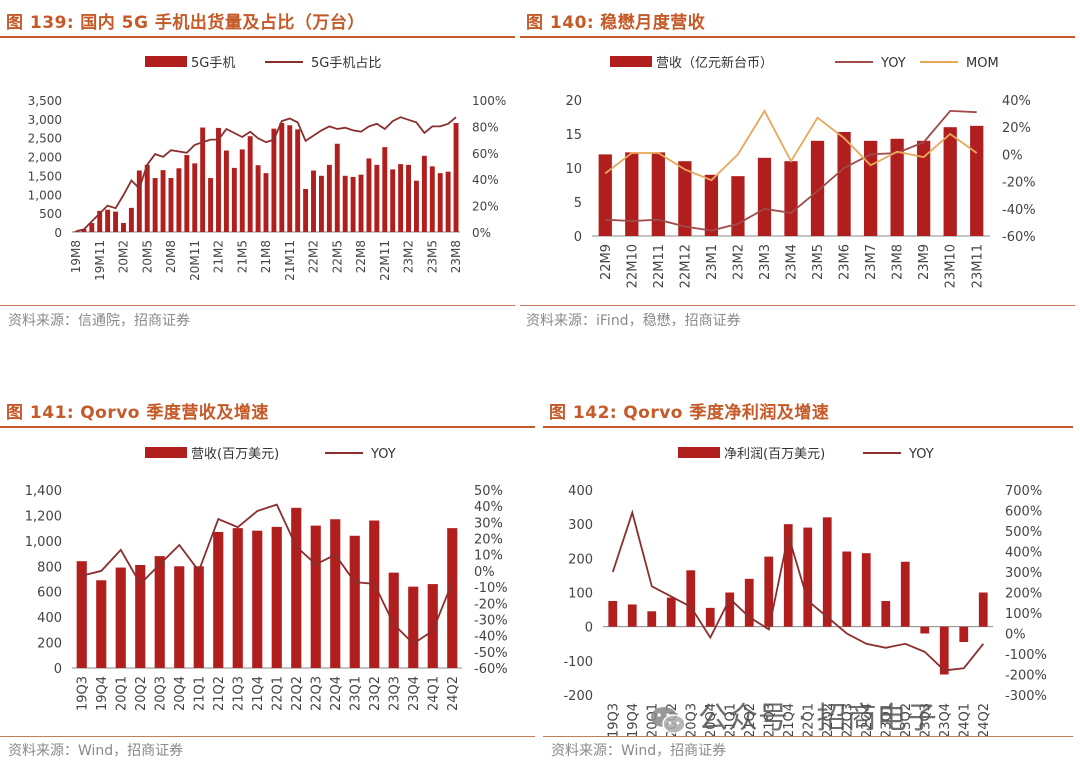 This screenshot has width=1080, height=767. I want to click on y-tick-label-left: 200, so click(580, 559).